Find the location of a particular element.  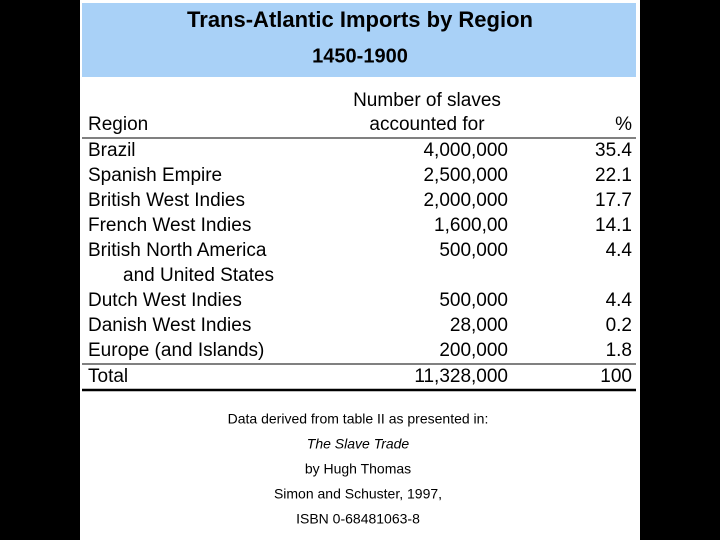

column-header: % is located at coordinates (623, 124).